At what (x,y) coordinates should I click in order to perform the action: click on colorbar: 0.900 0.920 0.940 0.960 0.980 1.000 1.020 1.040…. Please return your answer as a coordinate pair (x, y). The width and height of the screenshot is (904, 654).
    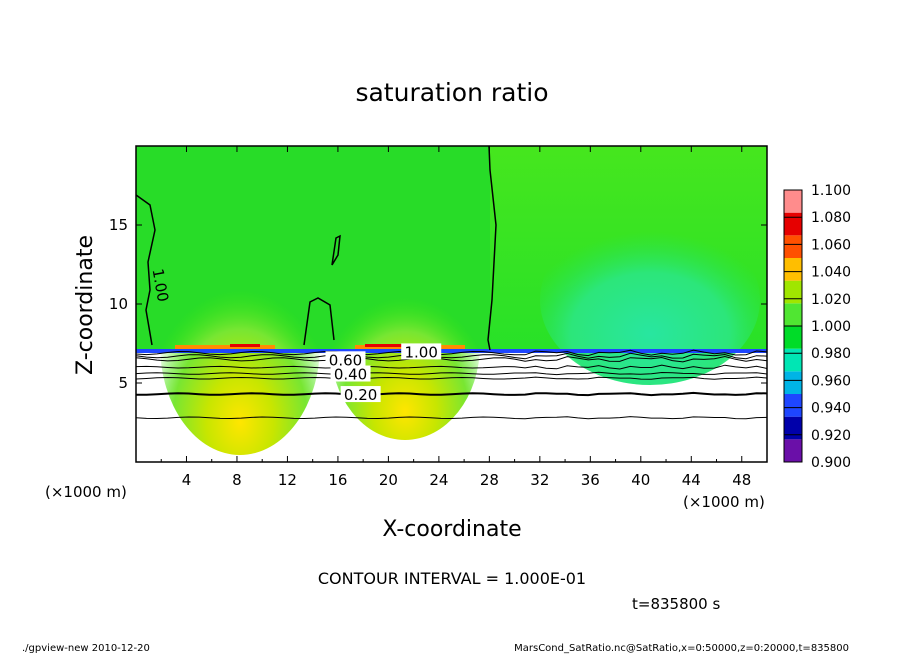
    Looking at the image, I should click on (817, 327).